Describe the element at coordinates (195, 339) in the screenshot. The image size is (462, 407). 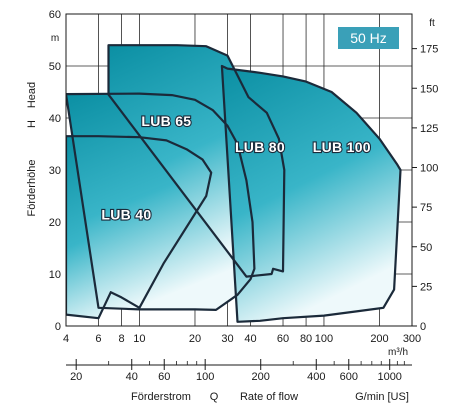
I see `x-m3h-tick-label: 20` at that location.